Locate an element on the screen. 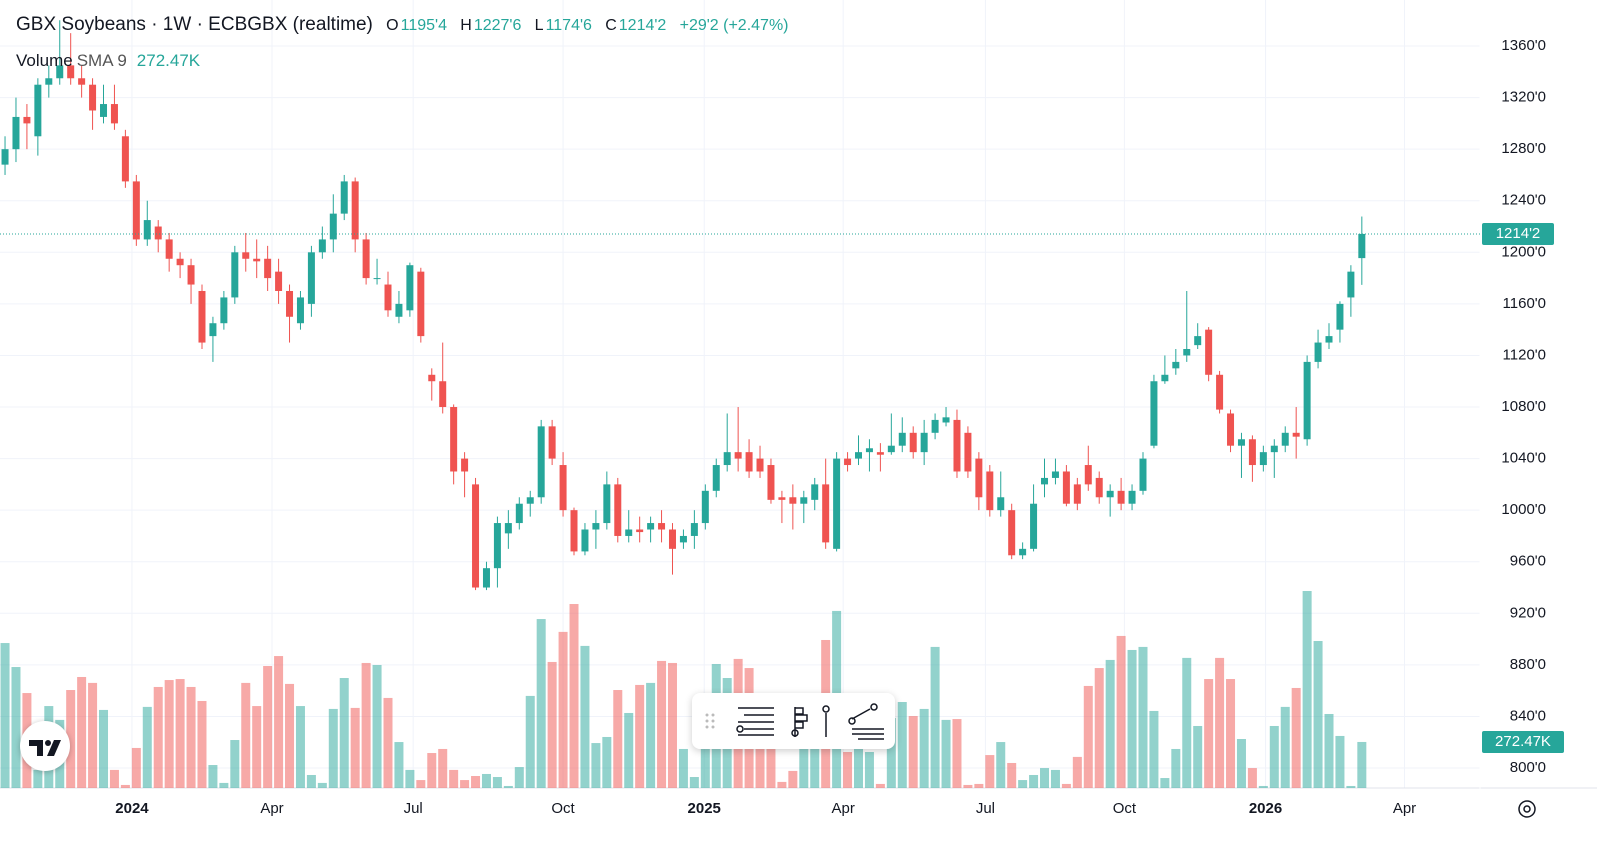 Image resolution: width=1597 pixels, height=843 pixels. settings-gear is located at coordinates (1527, 809).